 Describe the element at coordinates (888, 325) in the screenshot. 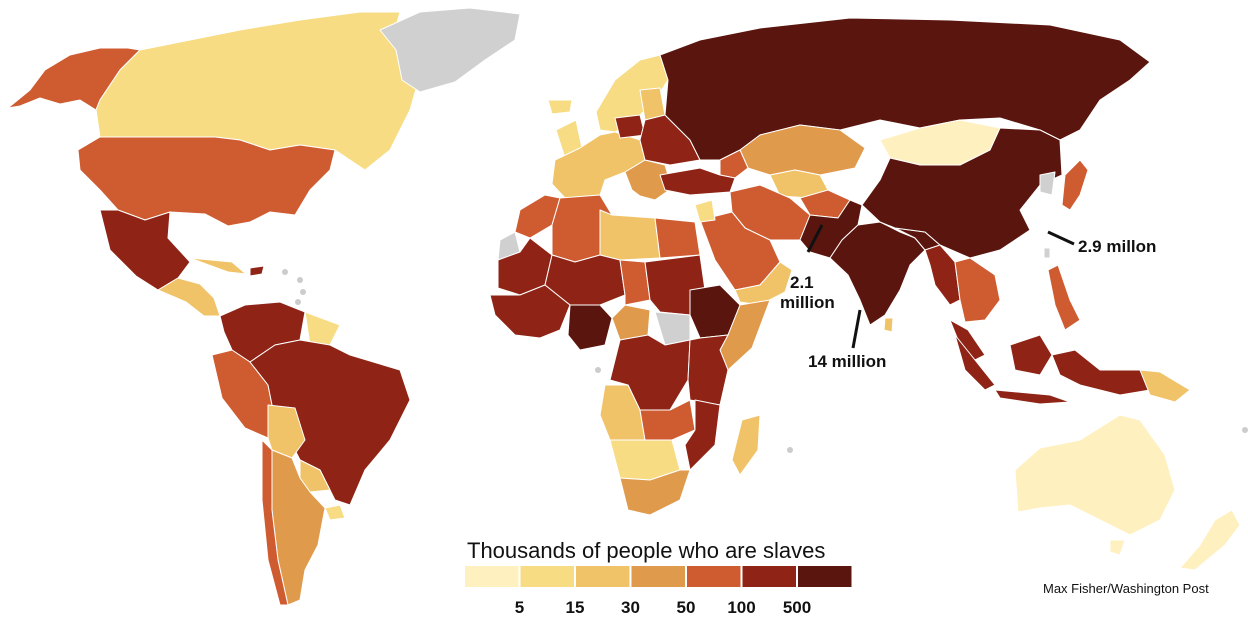

I see `country-sri-lanka` at that location.